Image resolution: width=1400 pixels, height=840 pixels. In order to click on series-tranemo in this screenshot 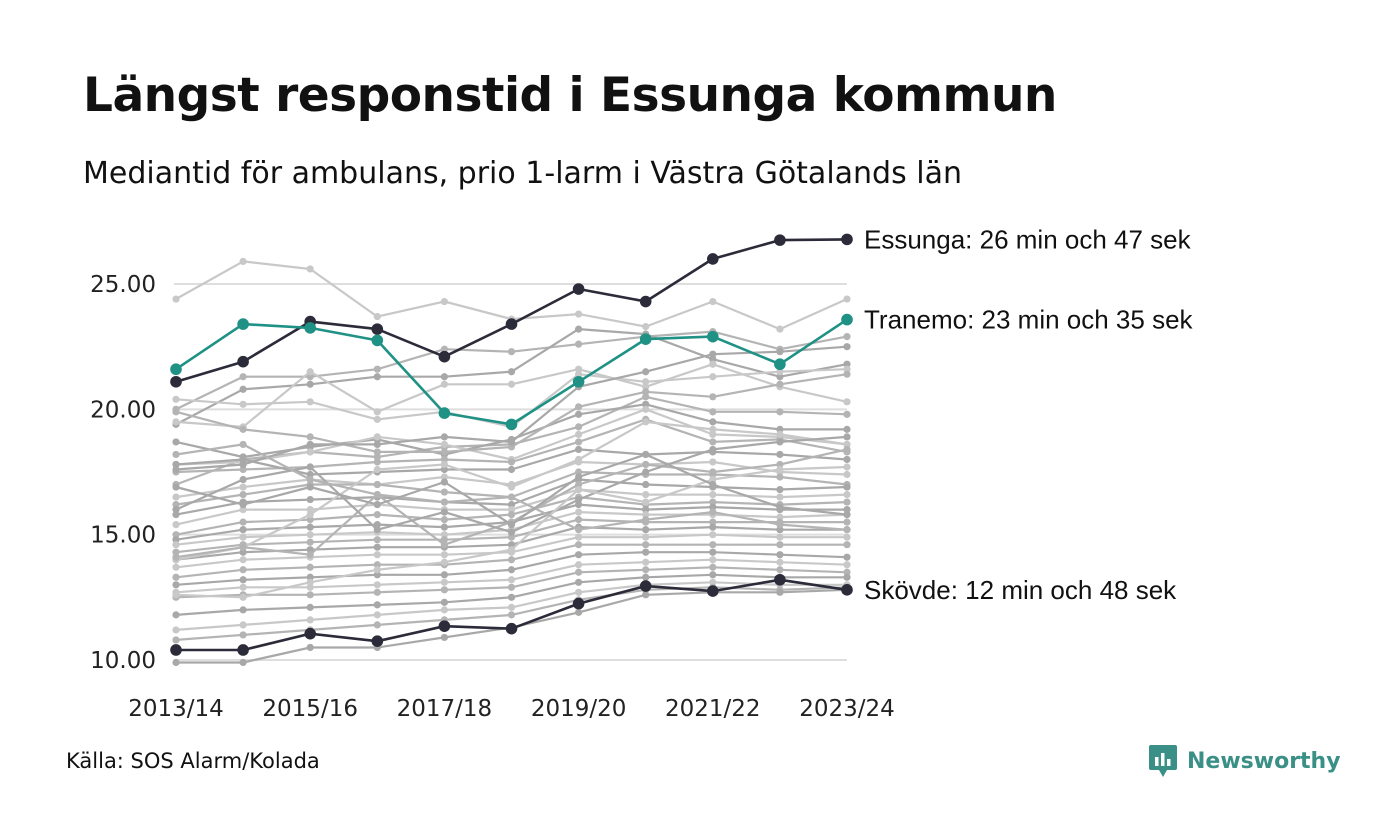, I will do `click(511, 372)`.